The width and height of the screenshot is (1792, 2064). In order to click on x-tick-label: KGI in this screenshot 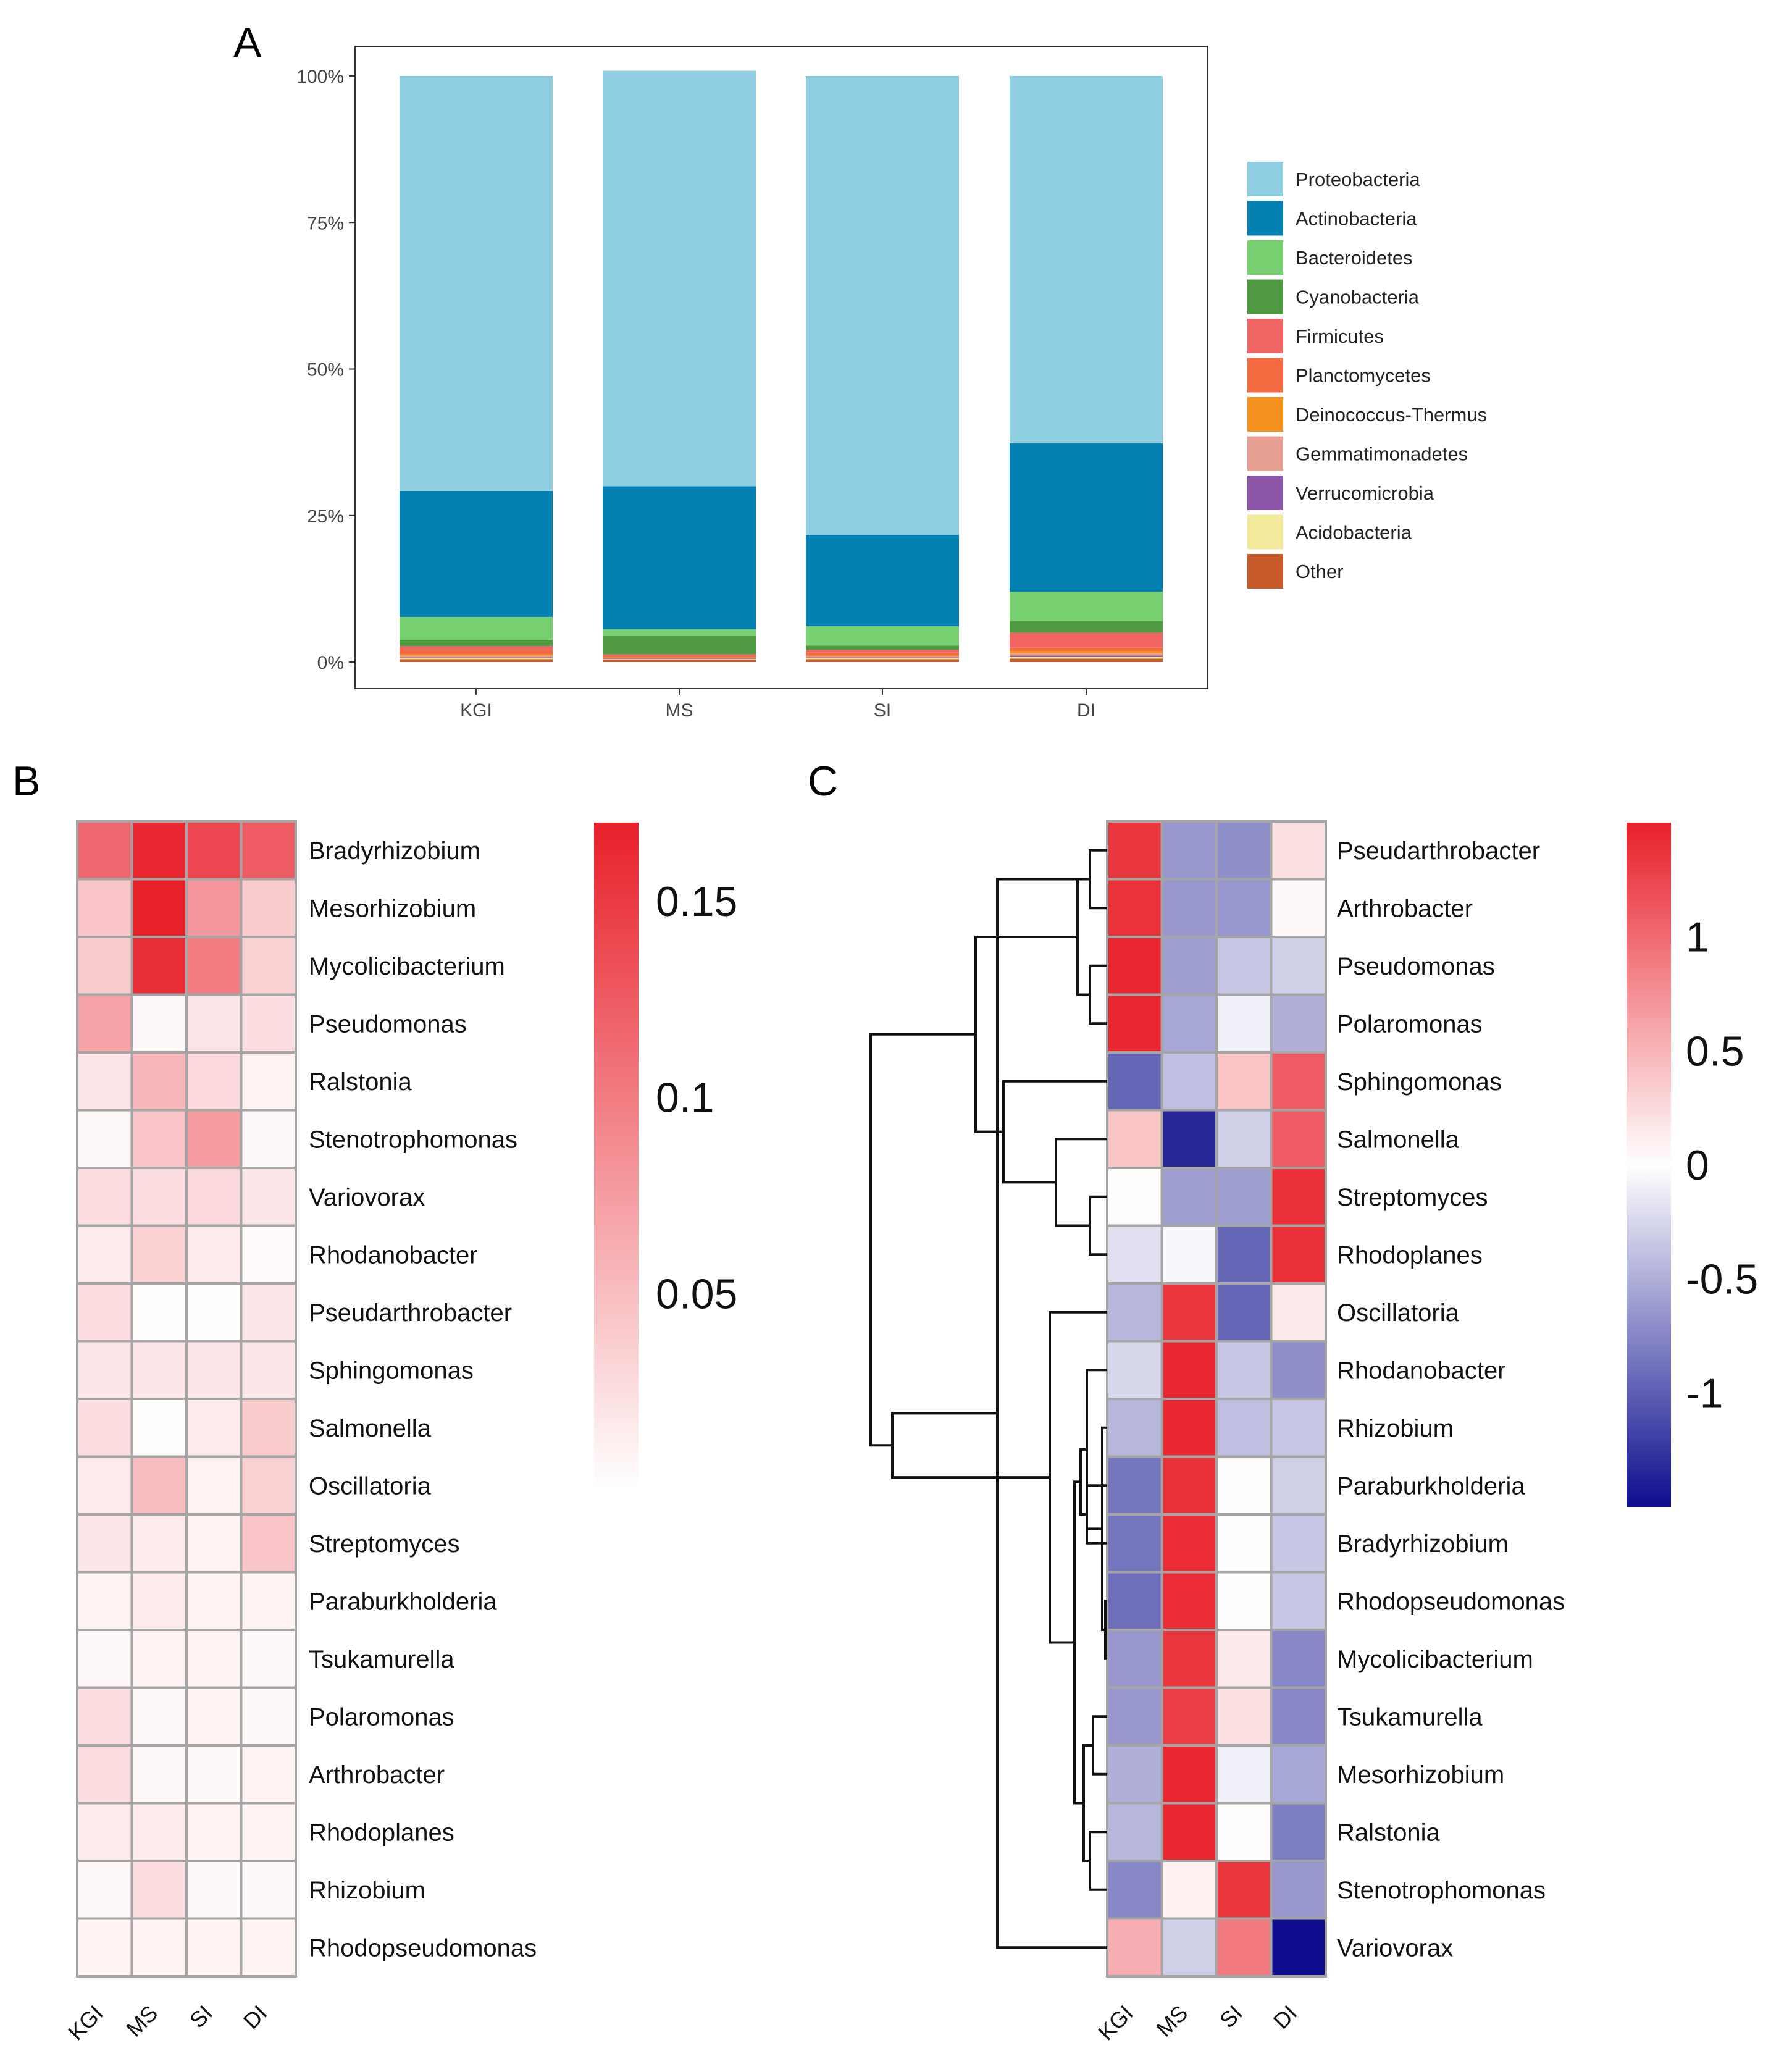, I will do `click(476, 710)`.